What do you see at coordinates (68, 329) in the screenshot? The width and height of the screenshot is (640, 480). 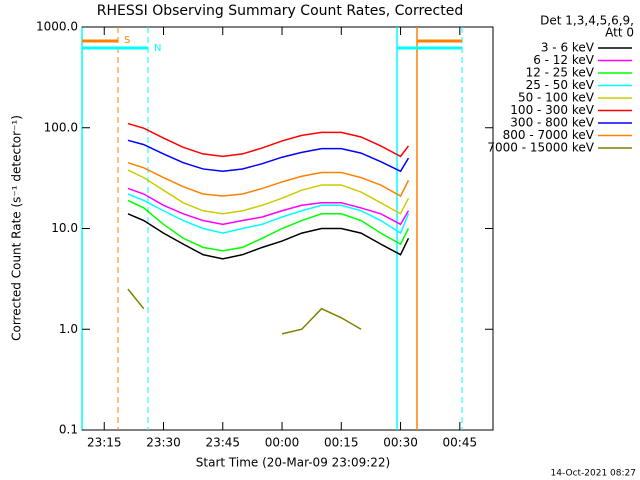 I see `y-tick-label: 1.0` at bounding box center [68, 329].